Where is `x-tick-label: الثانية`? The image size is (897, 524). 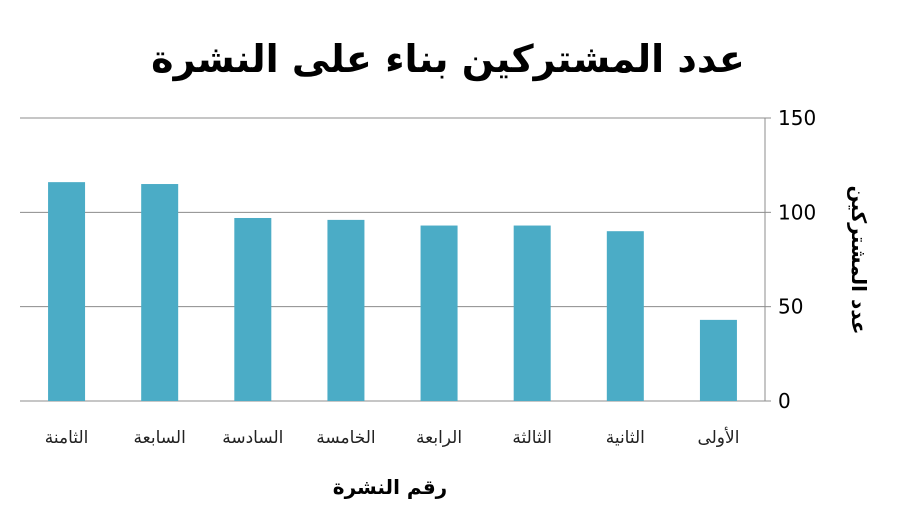 x-tick-label: الثانية is located at coordinates (625, 438).